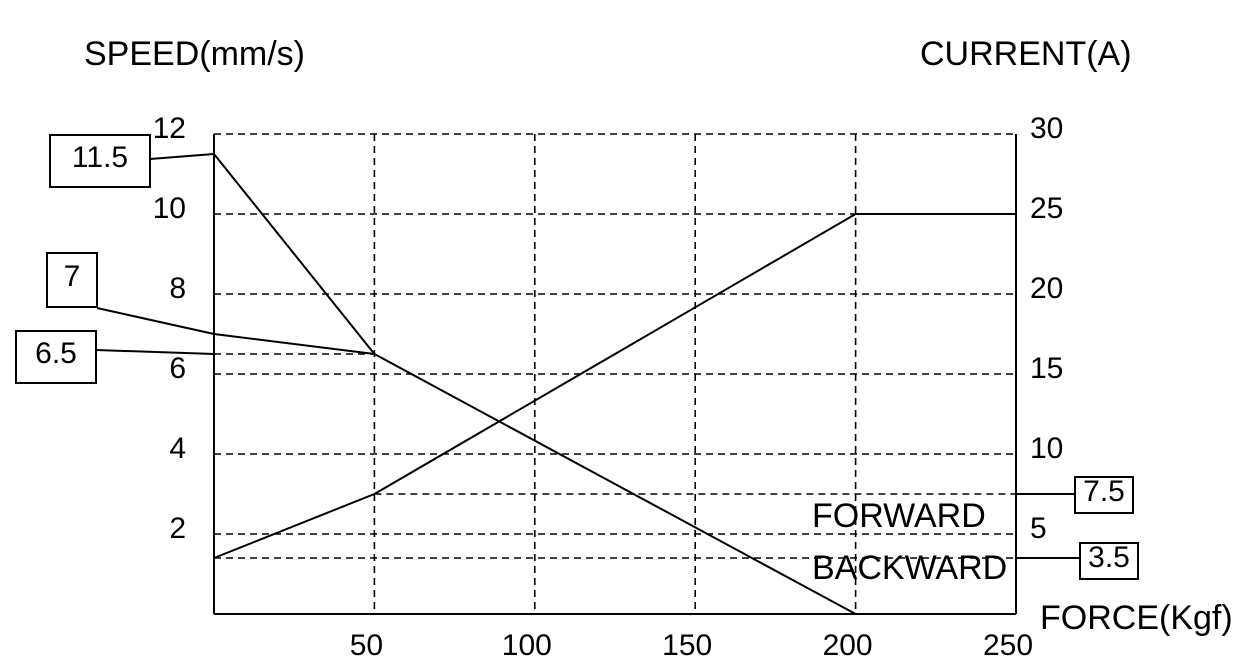 The image size is (1248, 669). Describe the element at coordinates (1136, 618) in the screenshot. I see `x-axis-title: FORCE(Kgf)` at that location.